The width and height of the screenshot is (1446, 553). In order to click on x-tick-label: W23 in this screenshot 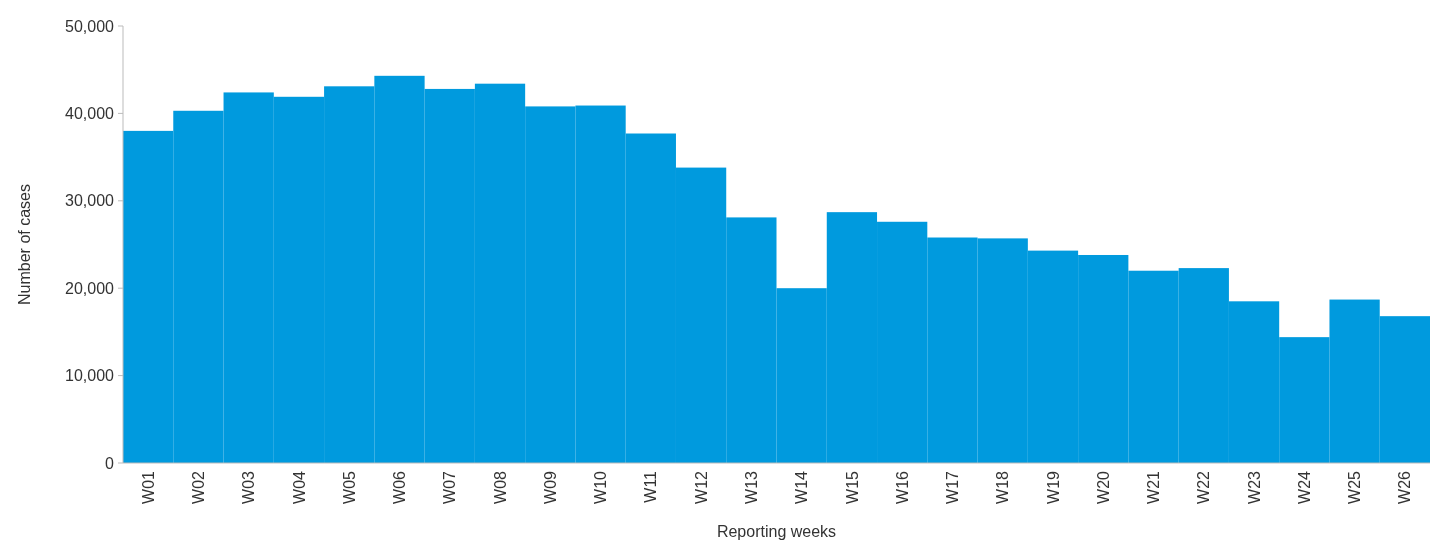, I will do `click(1254, 487)`.